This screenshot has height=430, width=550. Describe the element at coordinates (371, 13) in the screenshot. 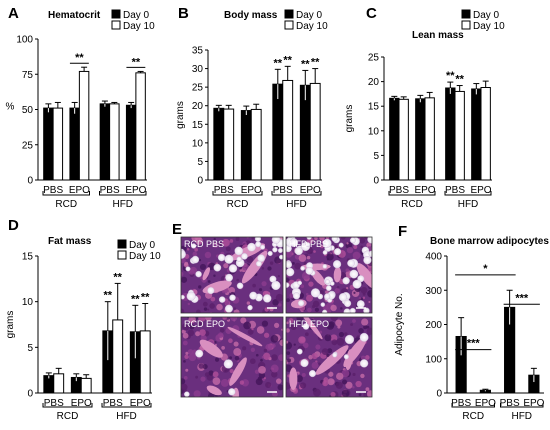

I see `panel-letter-c: C` at that location.